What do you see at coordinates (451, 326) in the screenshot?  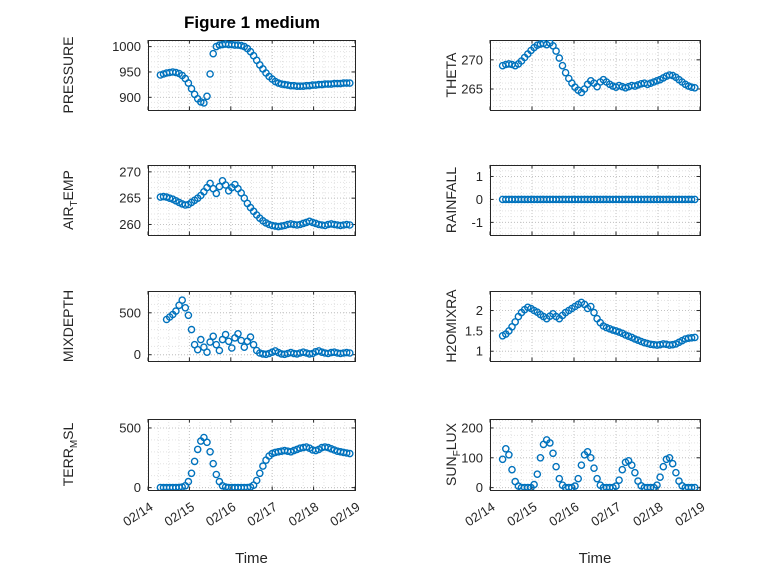 I see `y-axis-label: H2OMIXRA` at bounding box center [451, 326].